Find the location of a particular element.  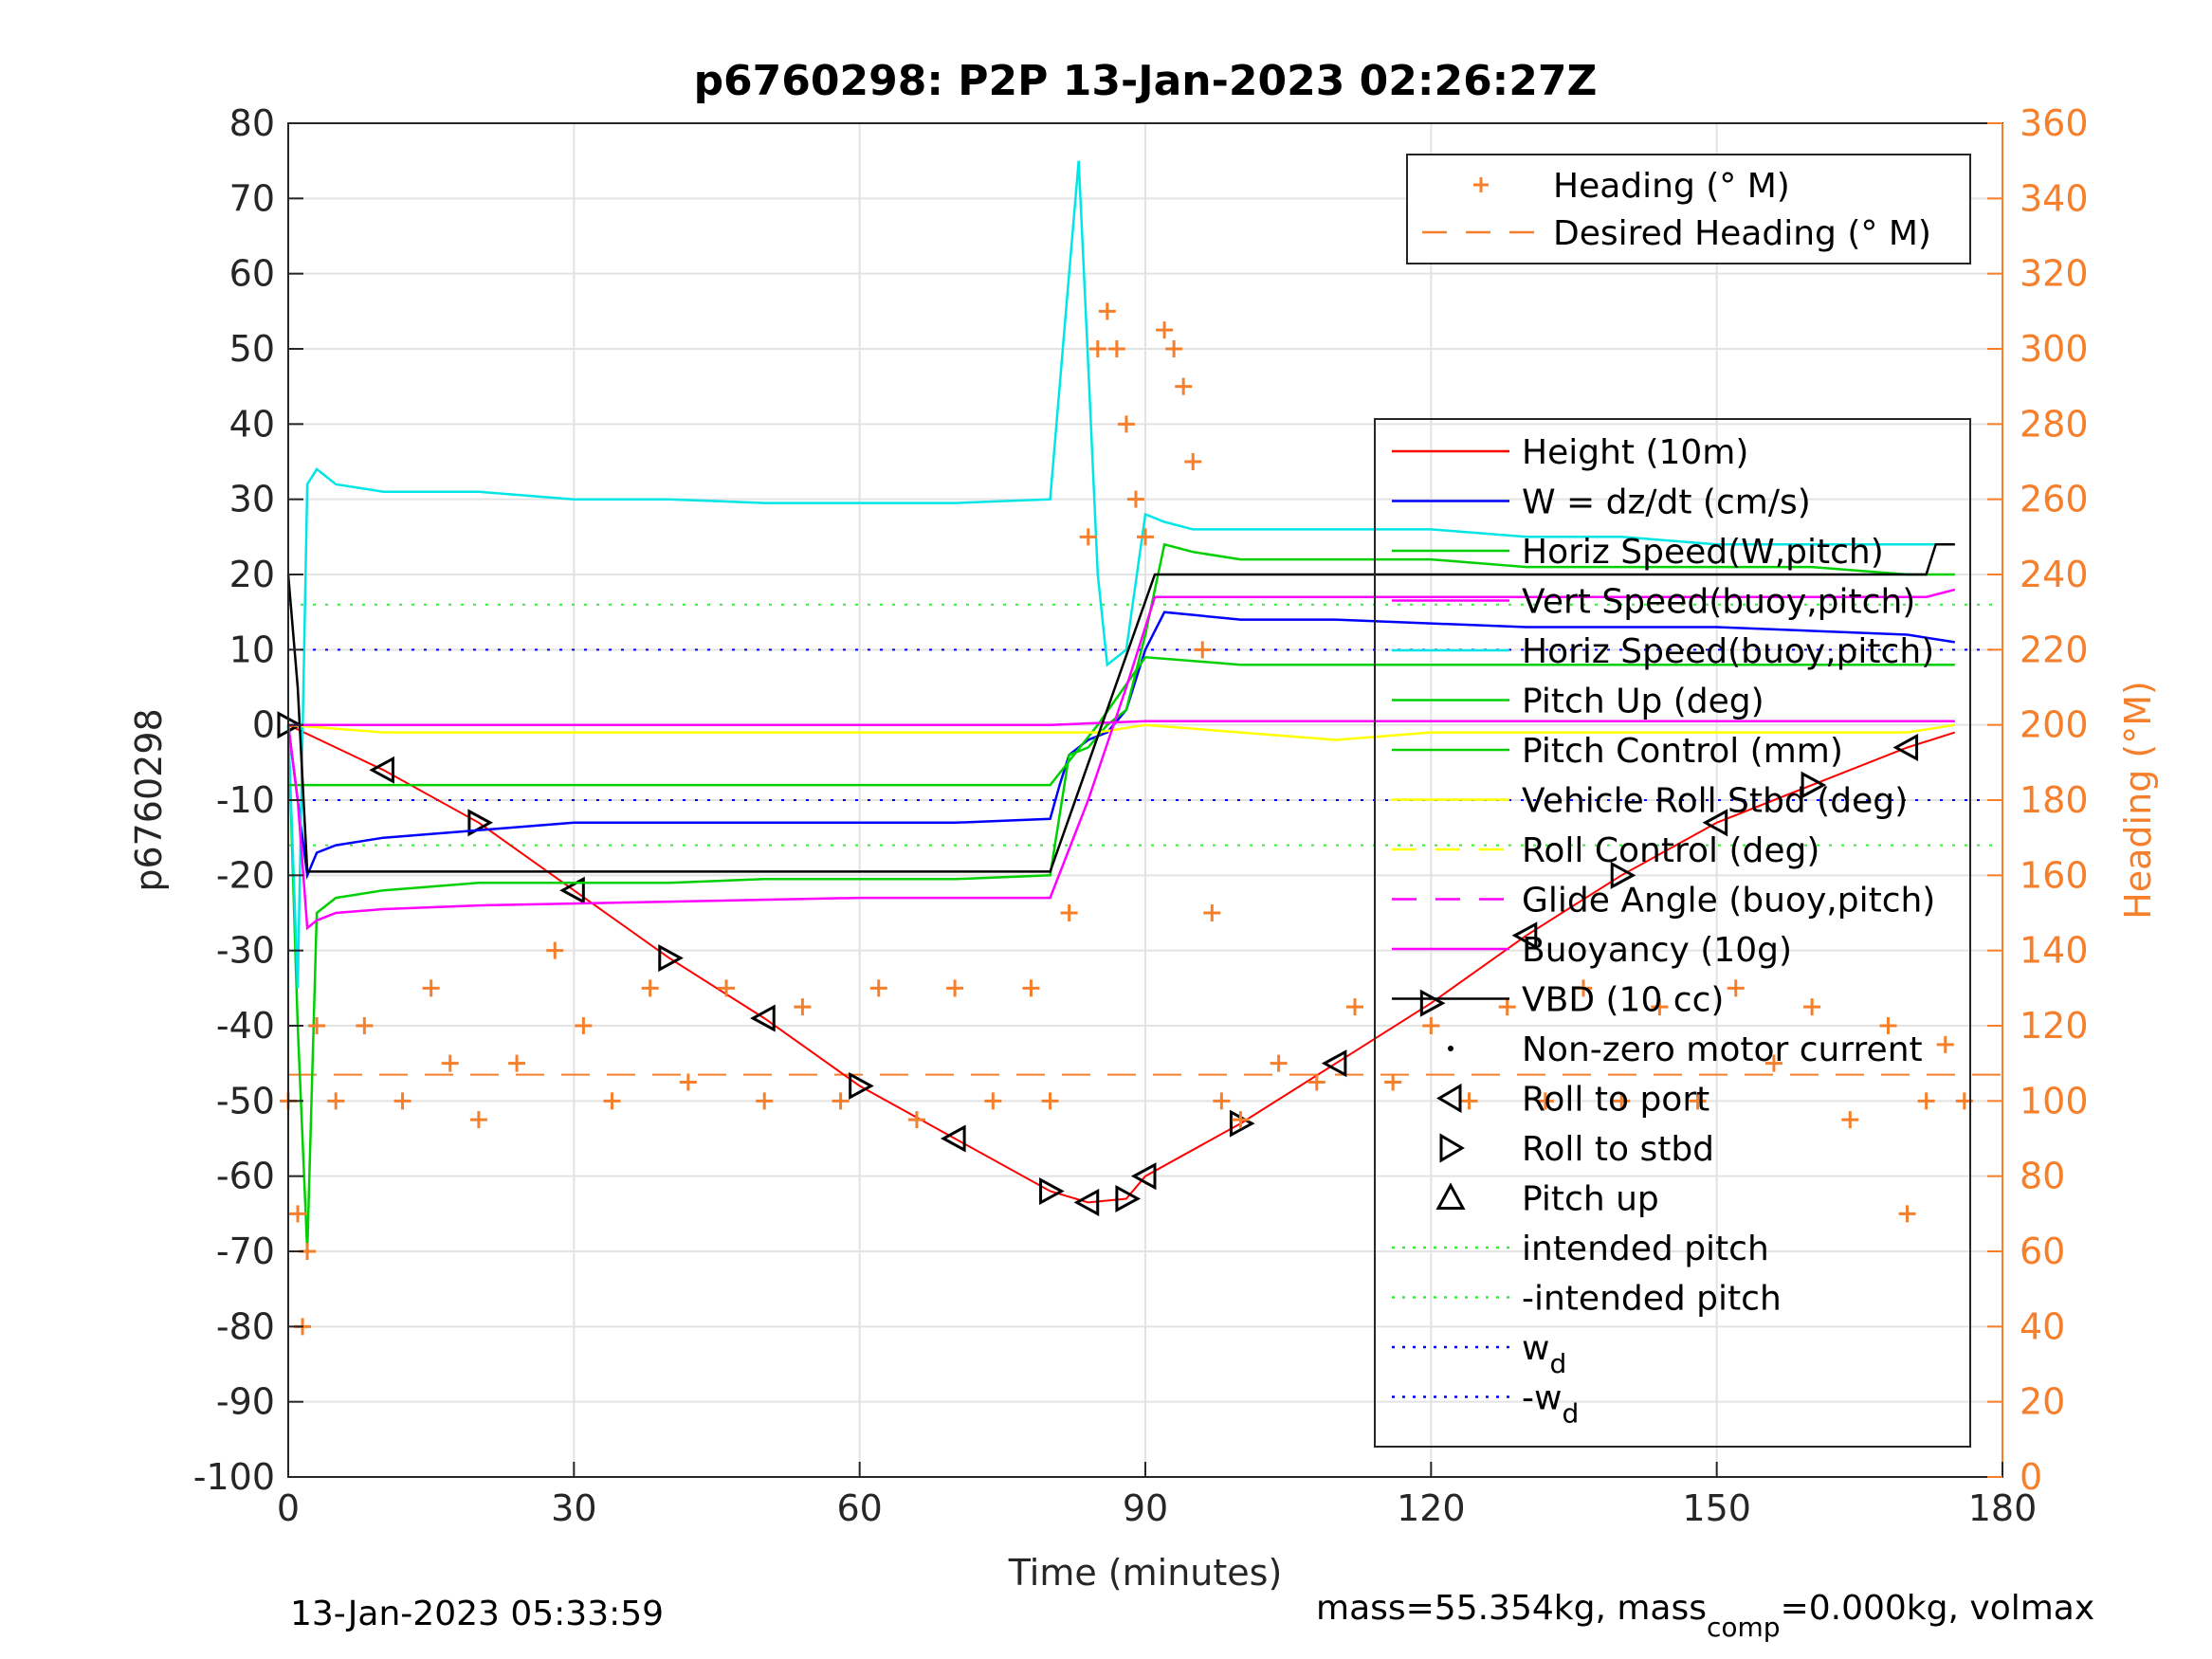

y-tick-label-left: 80 is located at coordinates (252, 123).